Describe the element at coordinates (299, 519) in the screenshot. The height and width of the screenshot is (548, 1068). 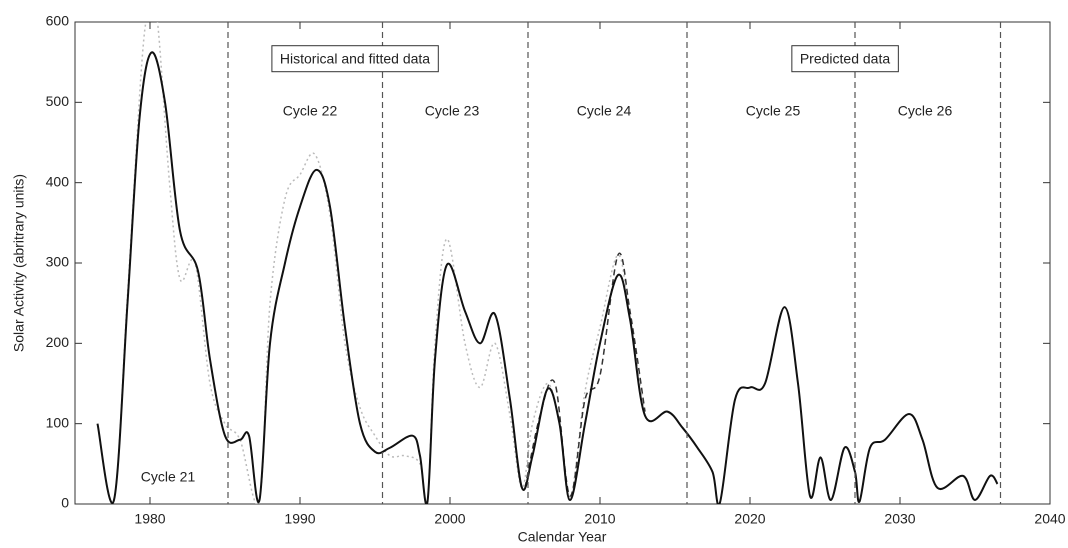
I see `x-tick-label: 1990` at that location.